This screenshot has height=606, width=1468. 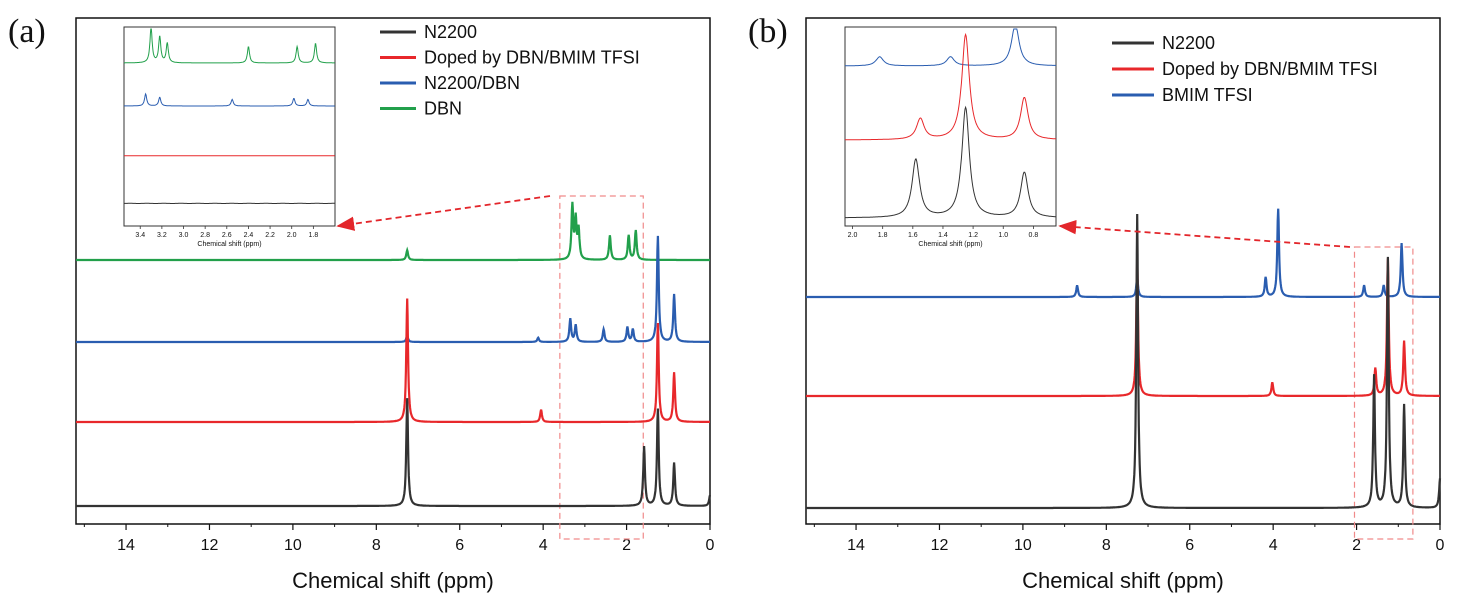 What do you see at coordinates (443, 109) in the screenshot?
I see `legend-label: DBN` at bounding box center [443, 109].